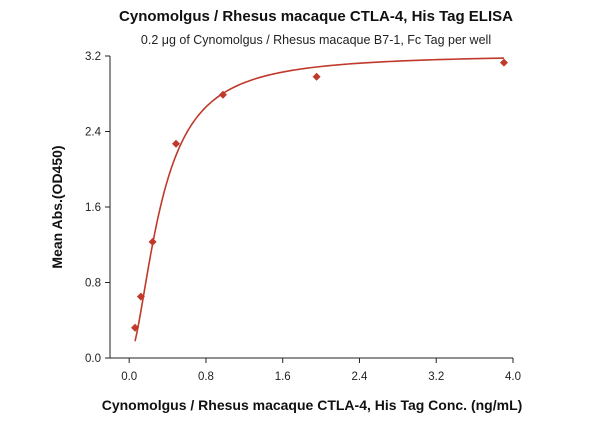 The height and width of the screenshot is (421, 600). What do you see at coordinates (93, 208) in the screenshot?
I see `y-tick-label: 1.6` at bounding box center [93, 208].